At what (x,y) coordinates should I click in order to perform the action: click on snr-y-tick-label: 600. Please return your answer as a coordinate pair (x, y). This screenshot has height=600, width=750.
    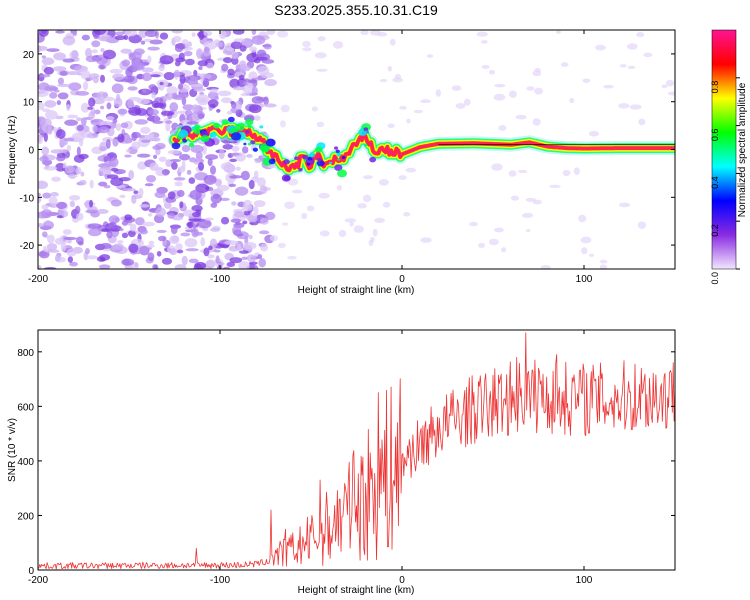
    Looking at the image, I should click on (25, 407).